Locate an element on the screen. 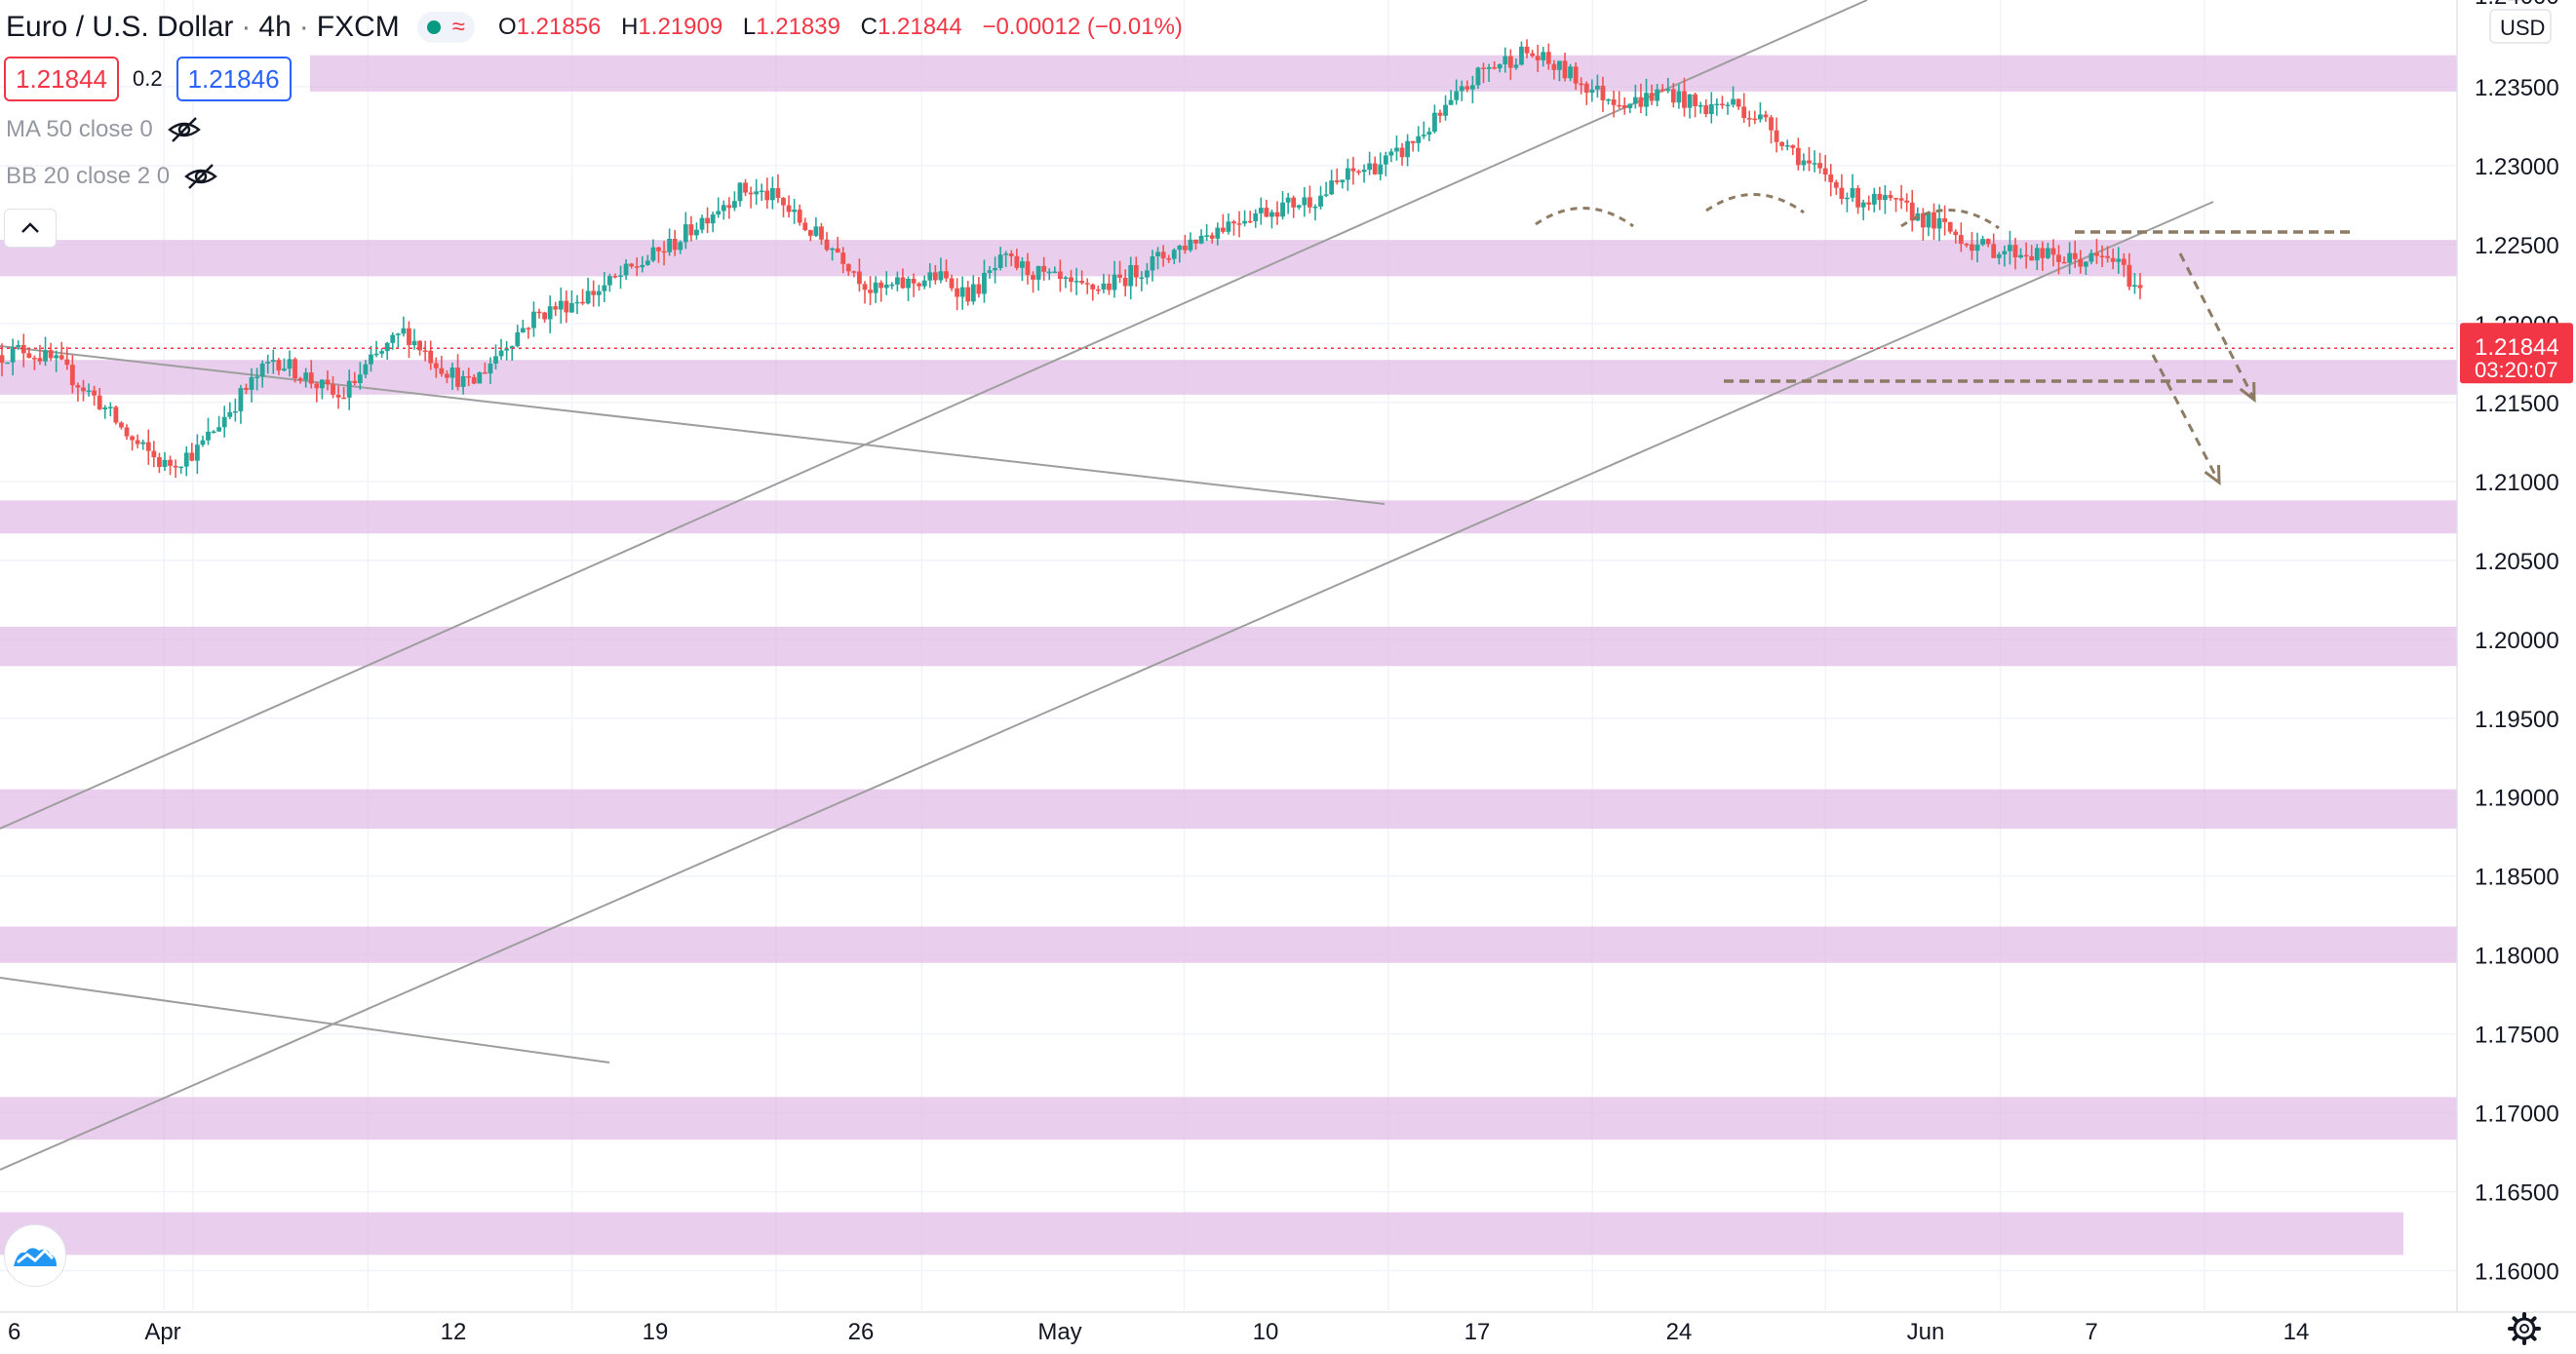  time-tick-label: 26 is located at coordinates (861, 1332).